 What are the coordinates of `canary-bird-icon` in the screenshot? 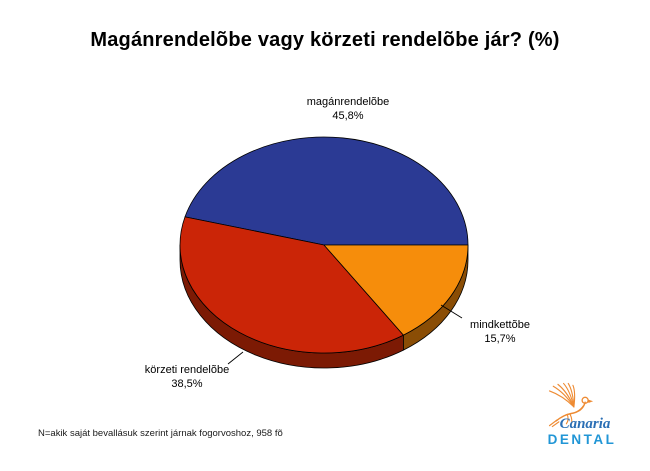 It's located at (571, 405).